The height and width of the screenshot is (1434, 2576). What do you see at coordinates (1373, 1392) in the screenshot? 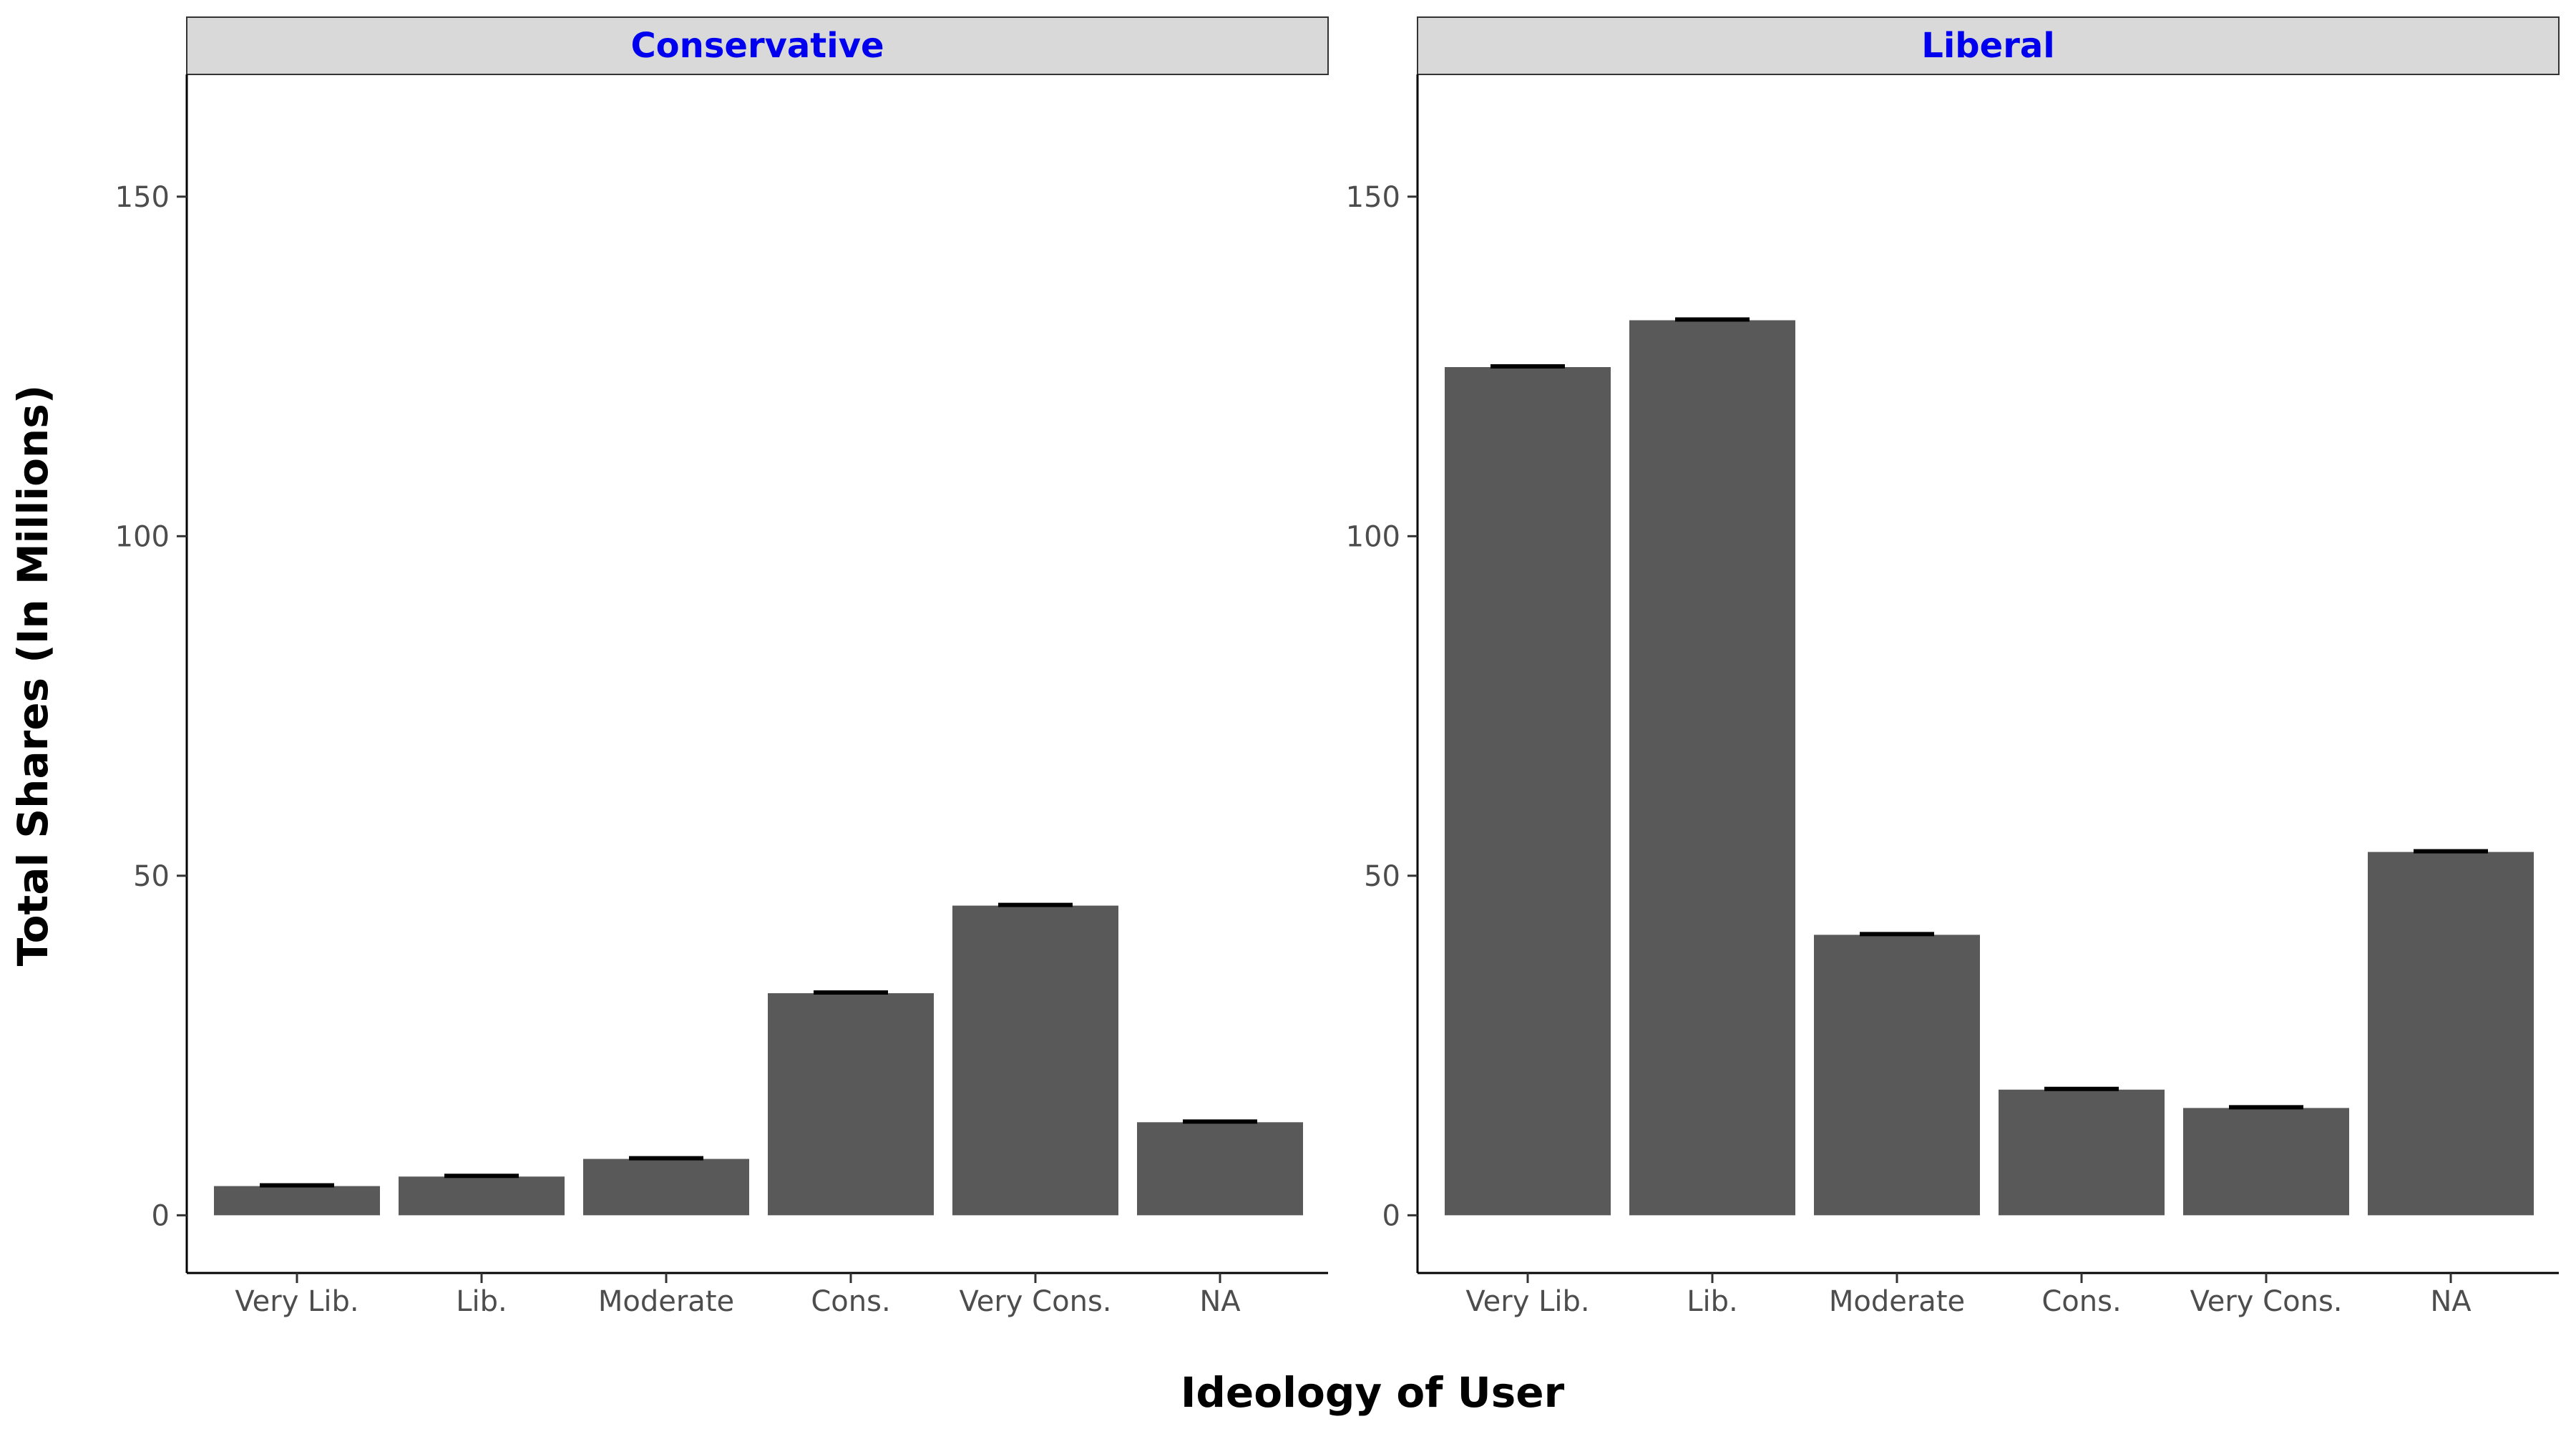
I see `x-axis-title: Ideology of User` at bounding box center [1373, 1392].